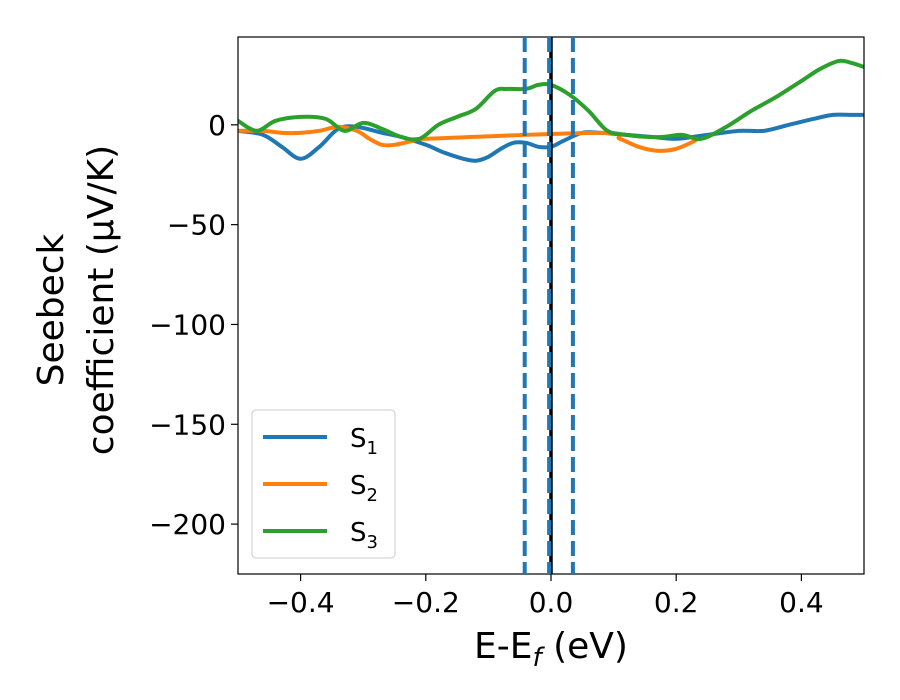 The width and height of the screenshot is (900, 700). I want to click on y-axis-label: Seebeck coefficient (μV/K), so click(76, 300).